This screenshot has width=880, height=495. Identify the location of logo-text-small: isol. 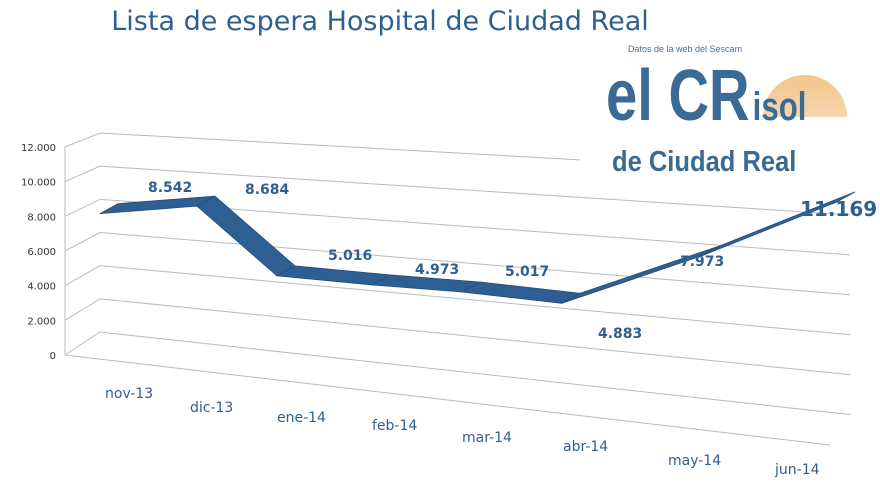
(779, 107).